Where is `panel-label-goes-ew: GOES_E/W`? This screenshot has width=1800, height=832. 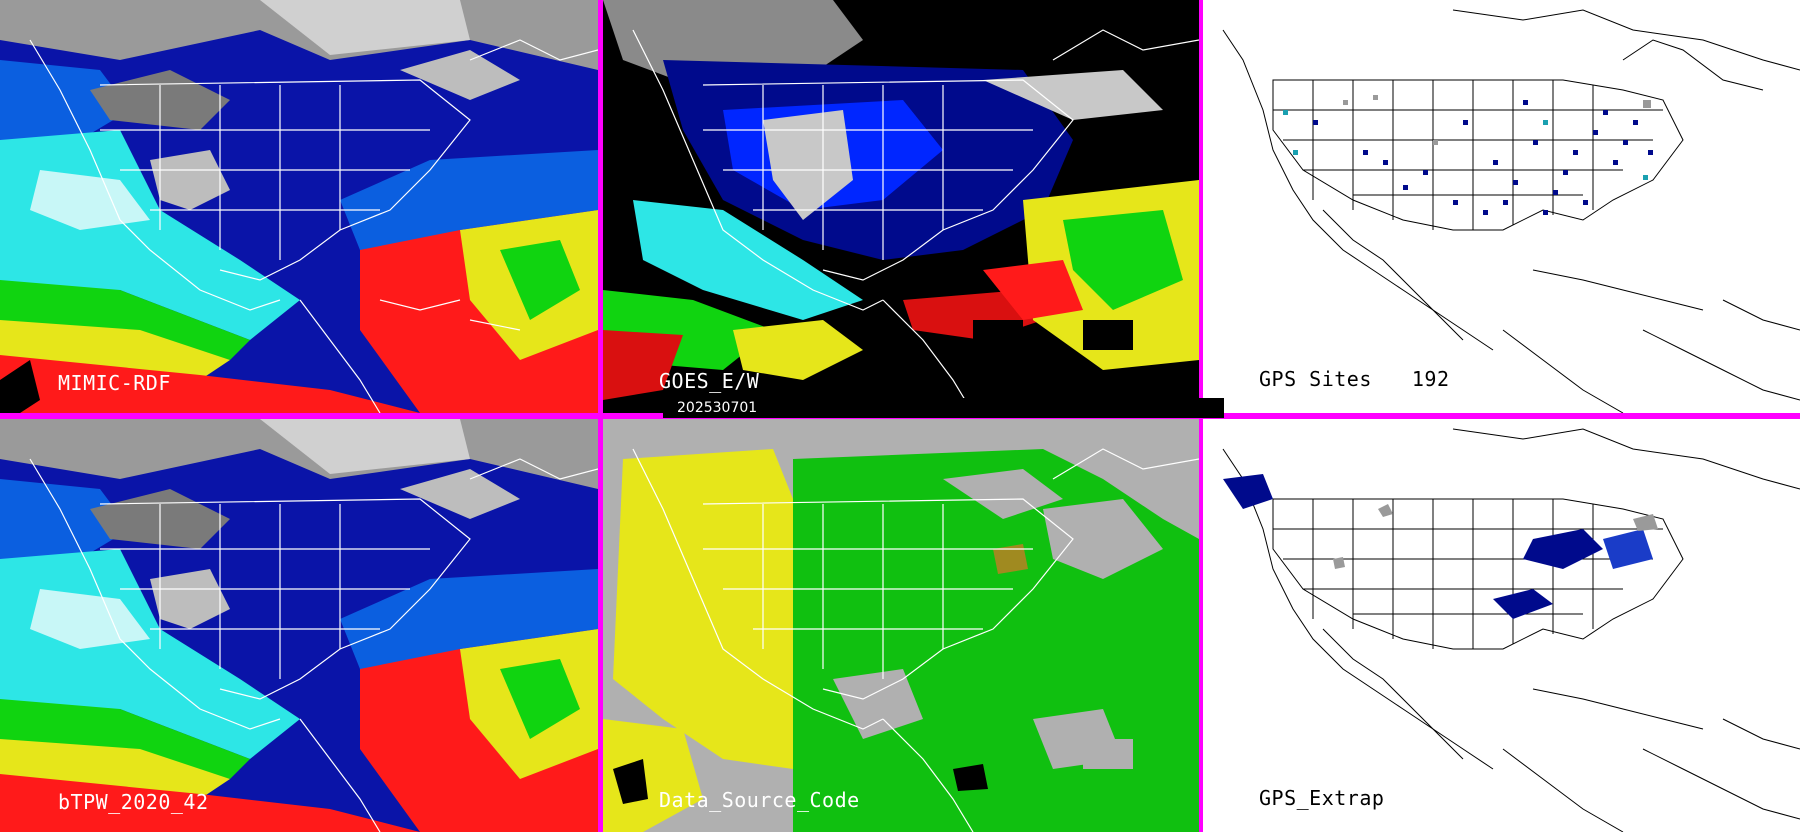
panel-label-goes-ew: GOES_E/W is located at coordinates (709, 381).